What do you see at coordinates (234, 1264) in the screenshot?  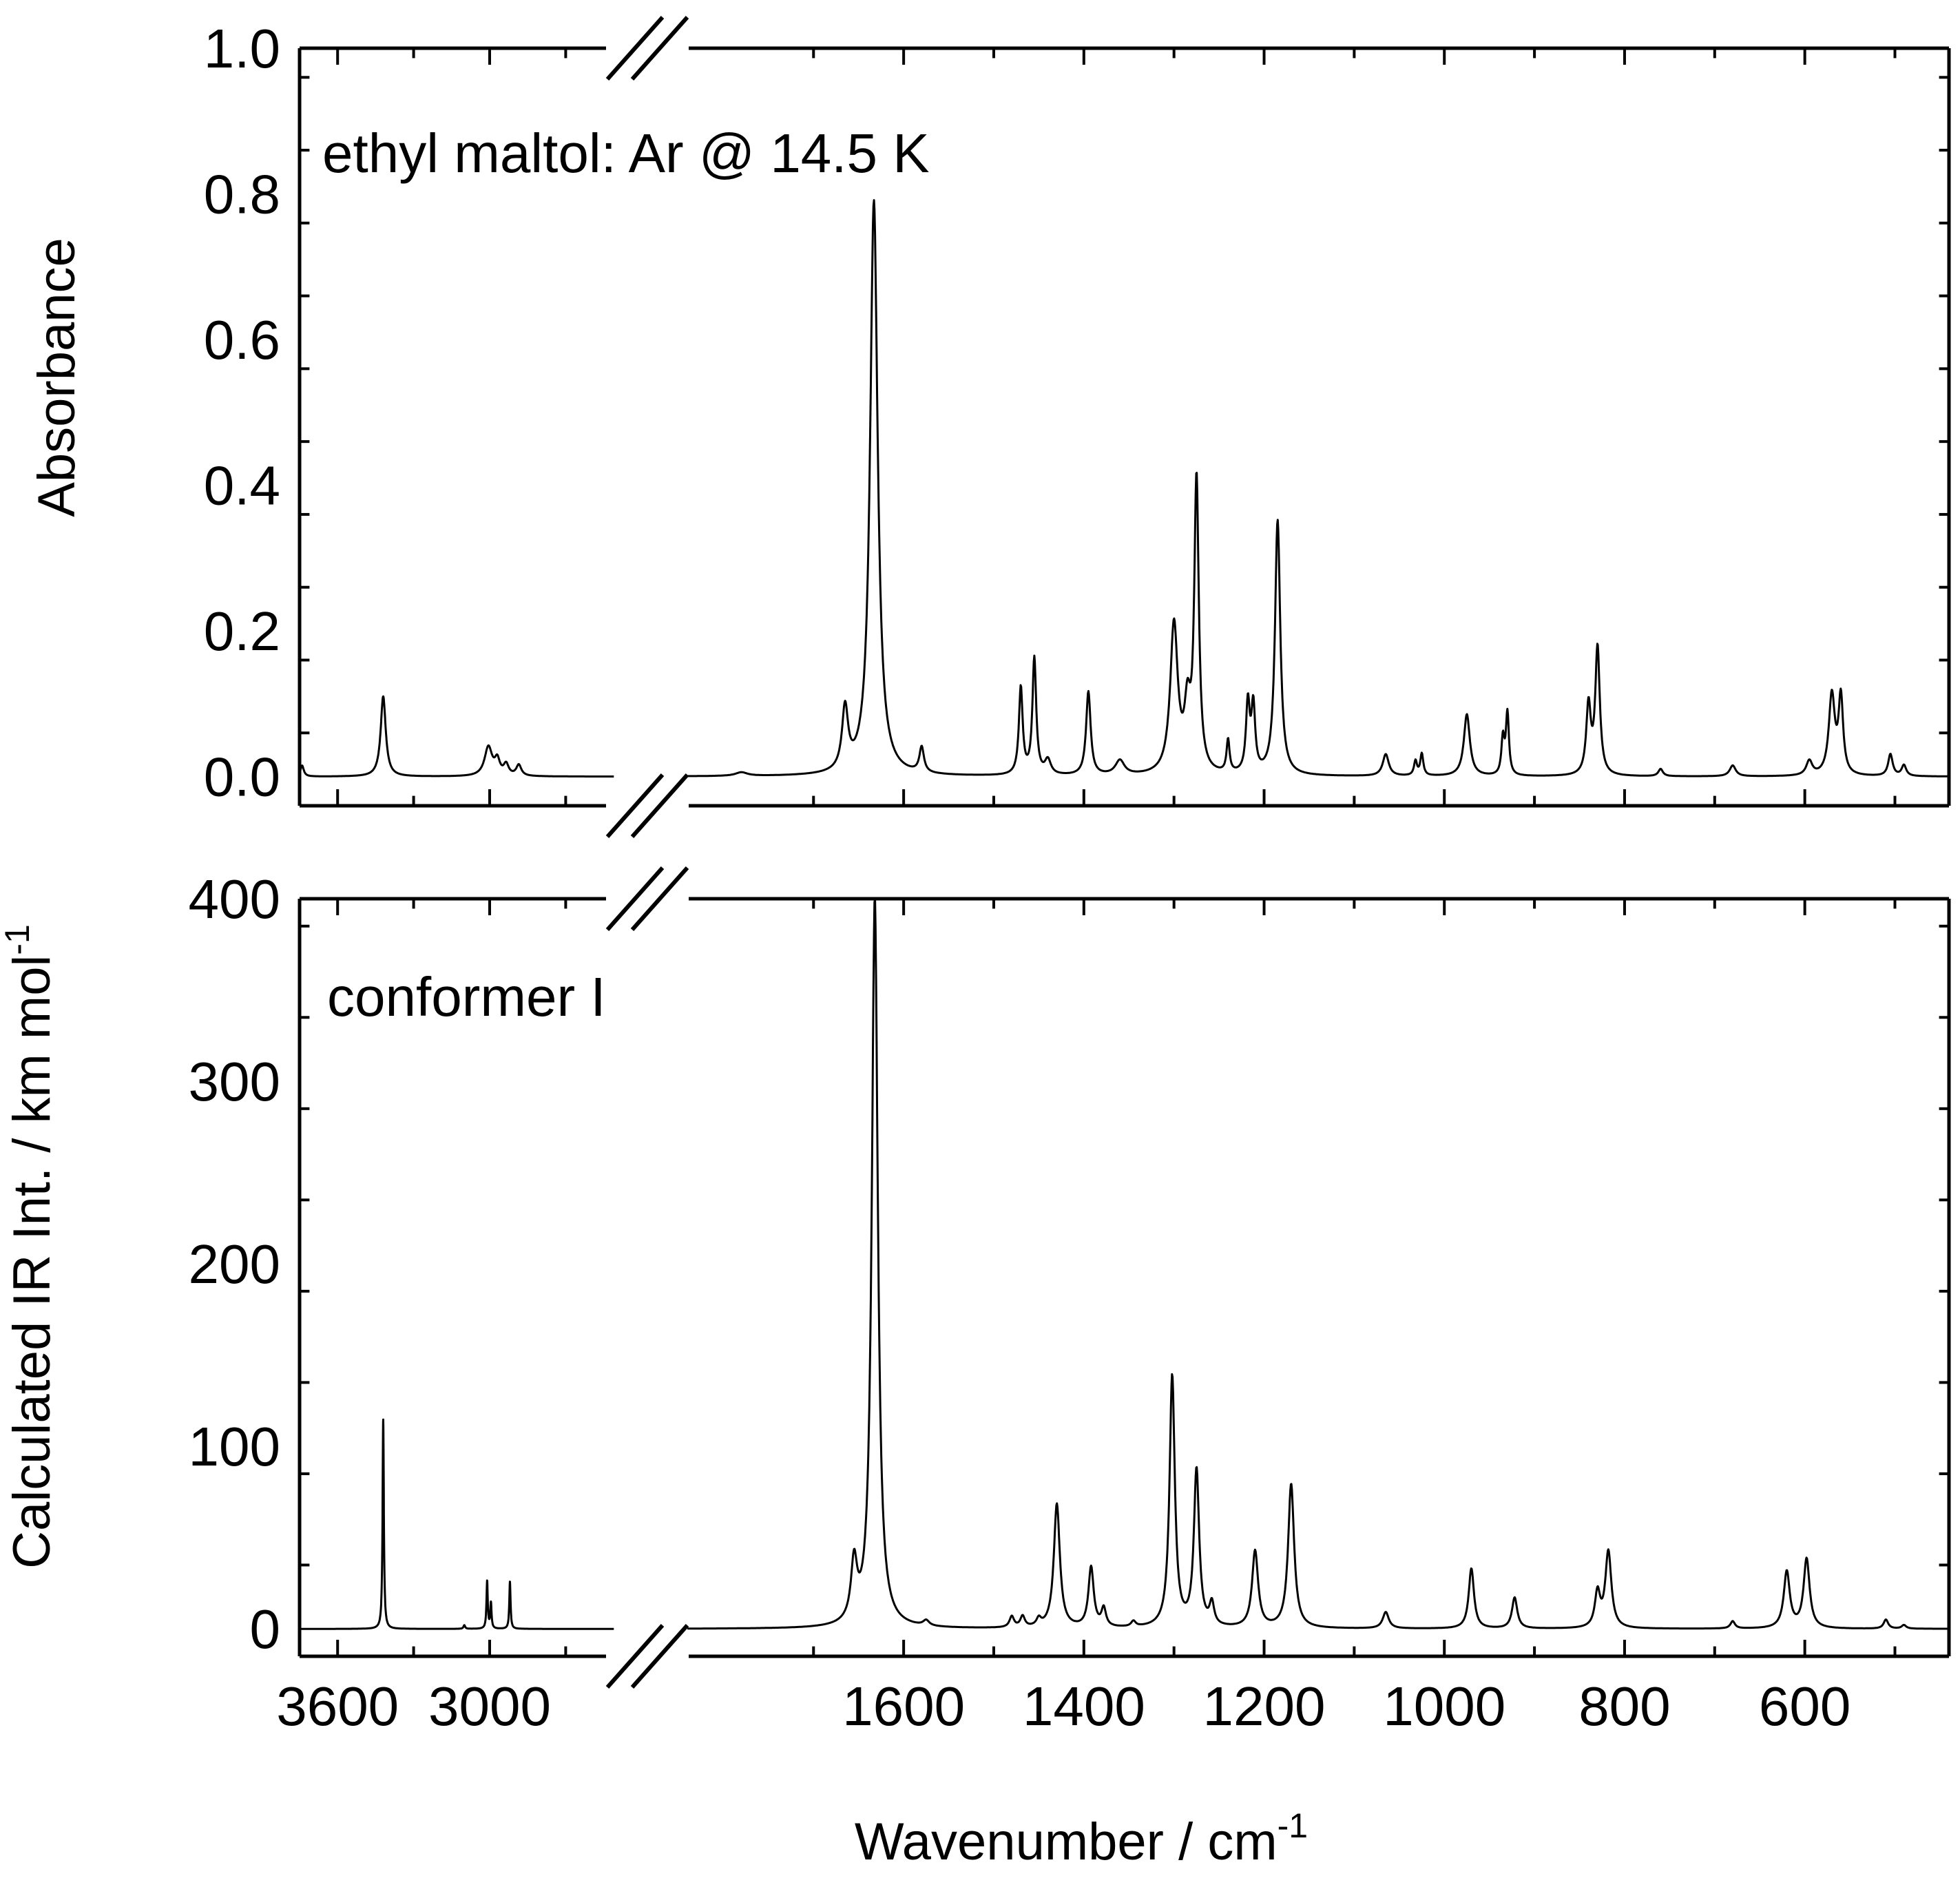 I see `bottom-y-tick-label: 200` at bounding box center [234, 1264].